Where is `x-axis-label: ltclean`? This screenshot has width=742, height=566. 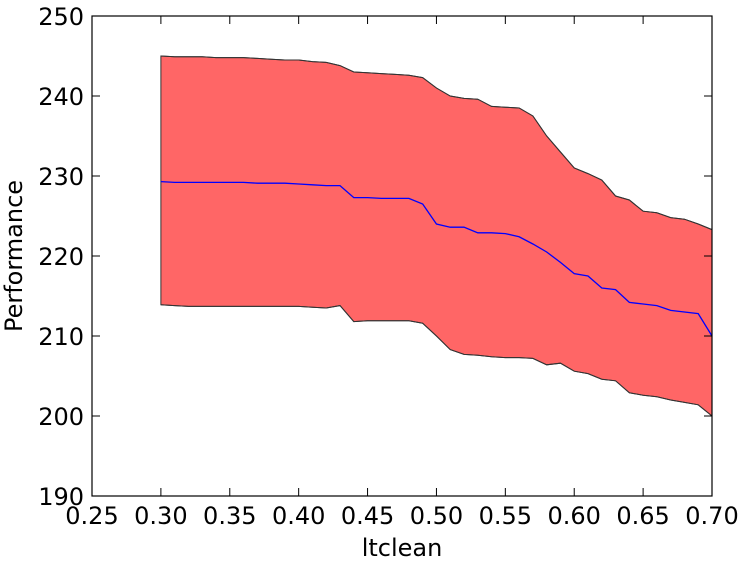 x-axis-label: ltclean is located at coordinates (402, 548).